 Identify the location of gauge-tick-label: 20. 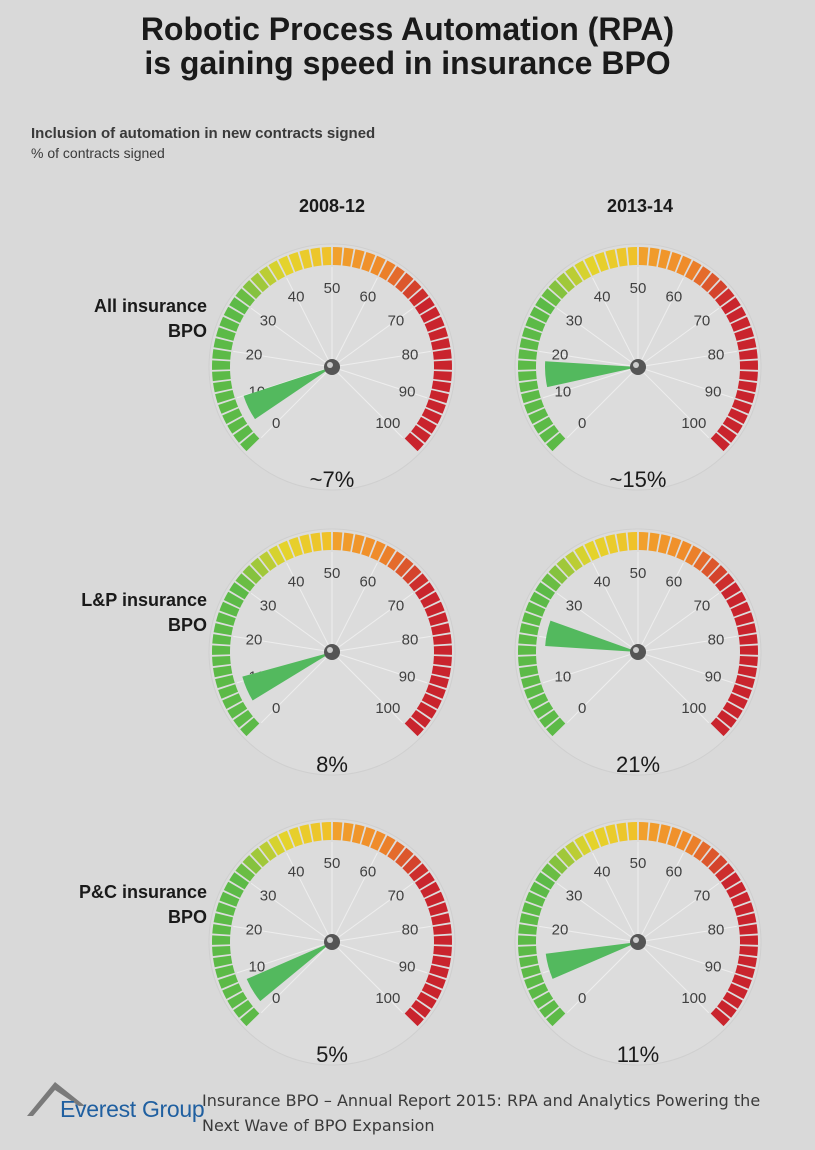
(560, 930).